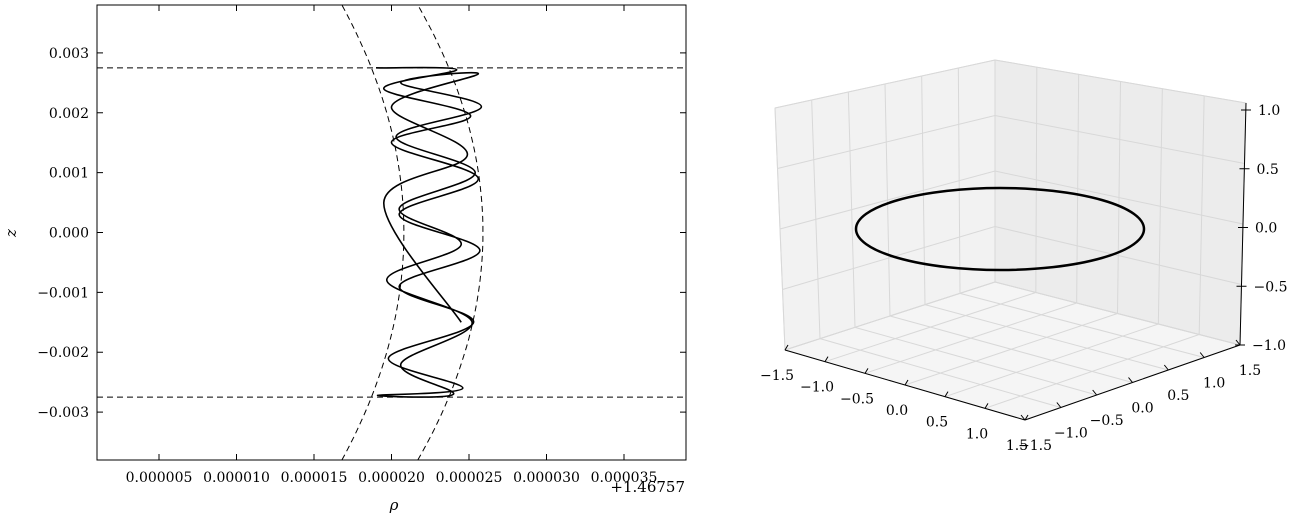 This screenshot has width=1298, height=519. Describe the element at coordinates (897, 411) in the screenshot. I see `x3d-tick-label: 0.0` at that location.